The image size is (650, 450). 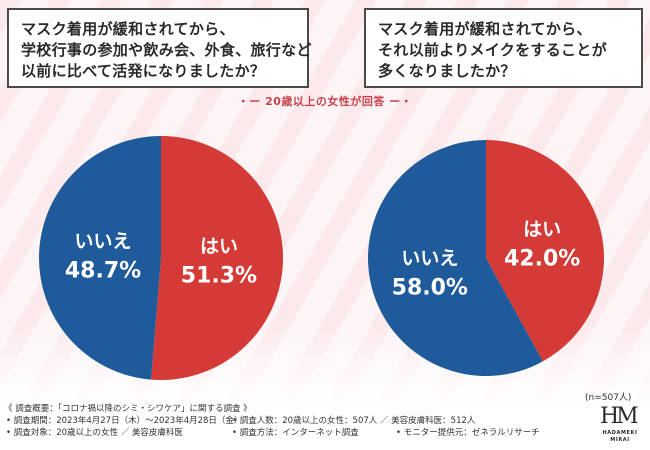 I want to click on pie-2-value-yes: 42.0%, so click(x=542, y=259).